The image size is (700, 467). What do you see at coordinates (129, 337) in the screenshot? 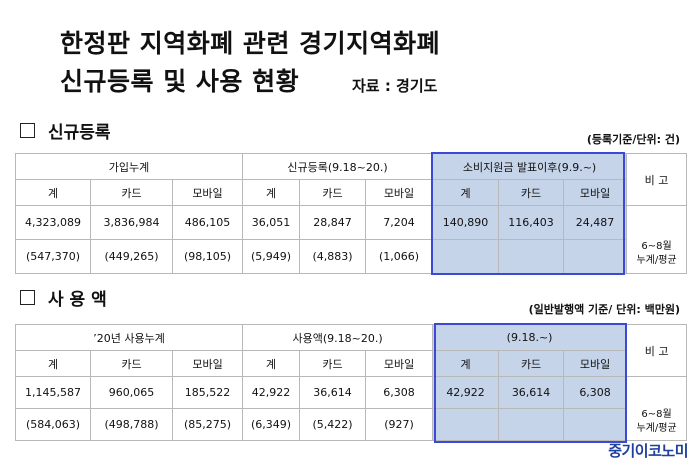
I see `group-header: ’20년 사용누계` at bounding box center [129, 337].